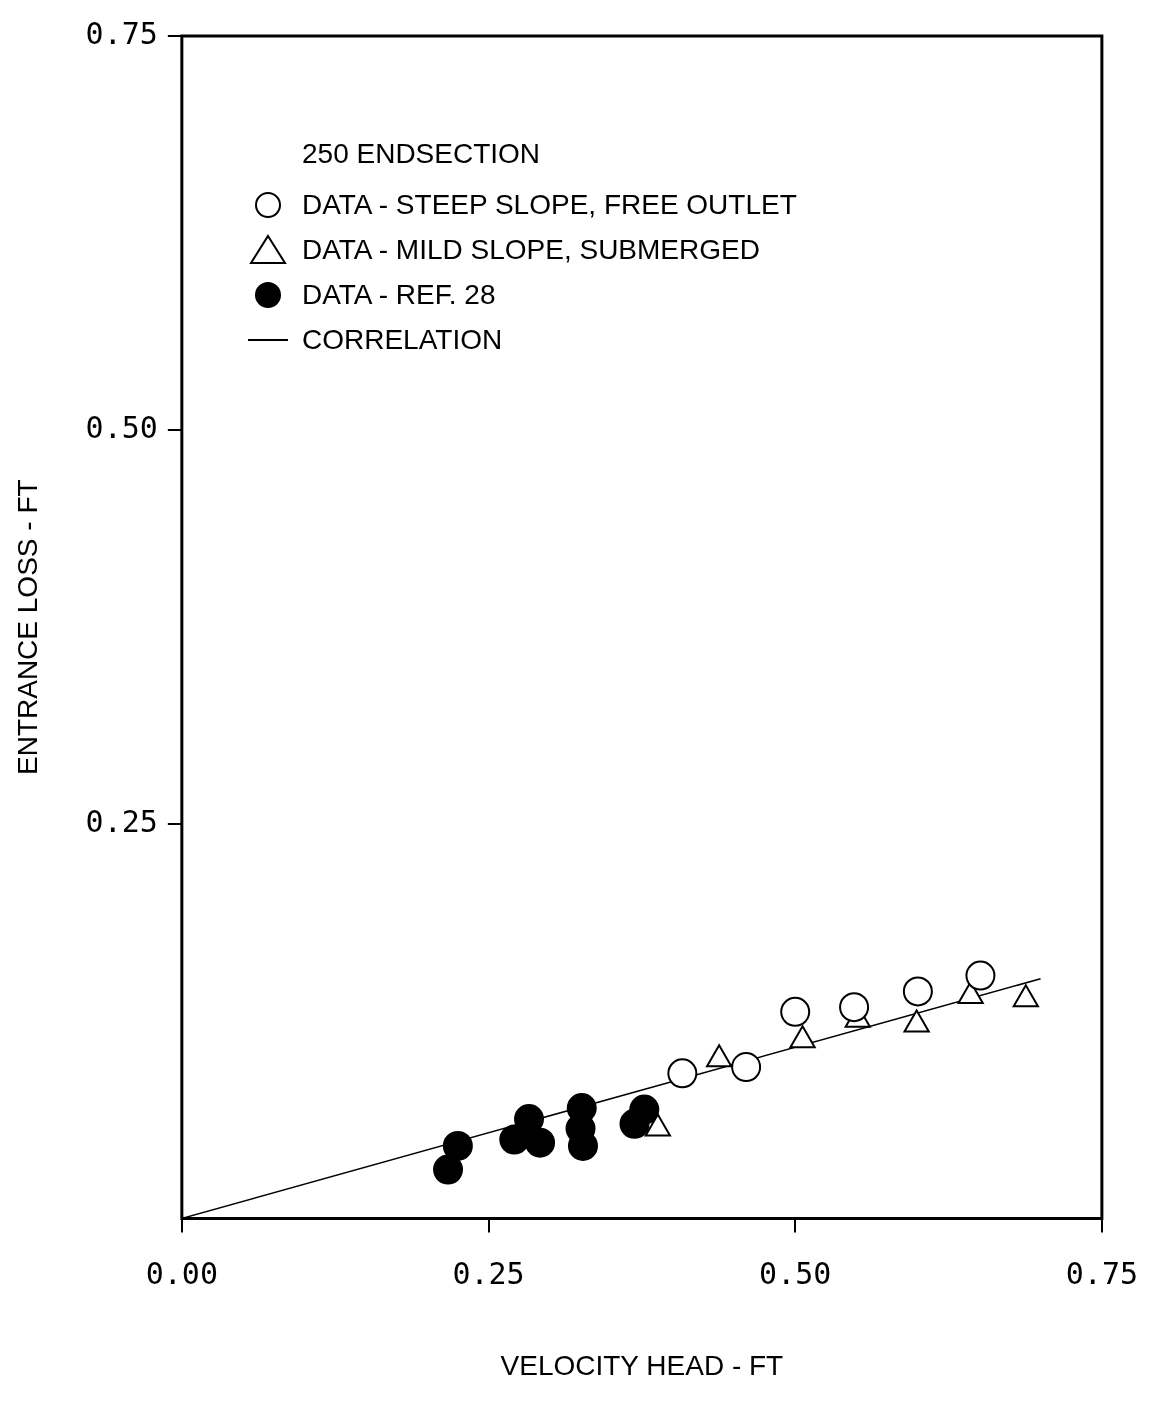 The height and width of the screenshot is (1408, 1172). I want to click on x-tick-label: 0.50, so click(795, 1274).